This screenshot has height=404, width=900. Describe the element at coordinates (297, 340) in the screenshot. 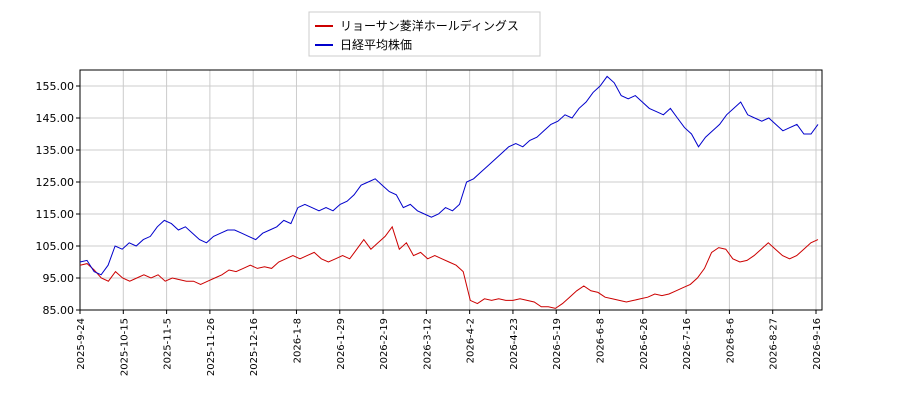

I see `x-tick-label: 2026-1-8` at that location.